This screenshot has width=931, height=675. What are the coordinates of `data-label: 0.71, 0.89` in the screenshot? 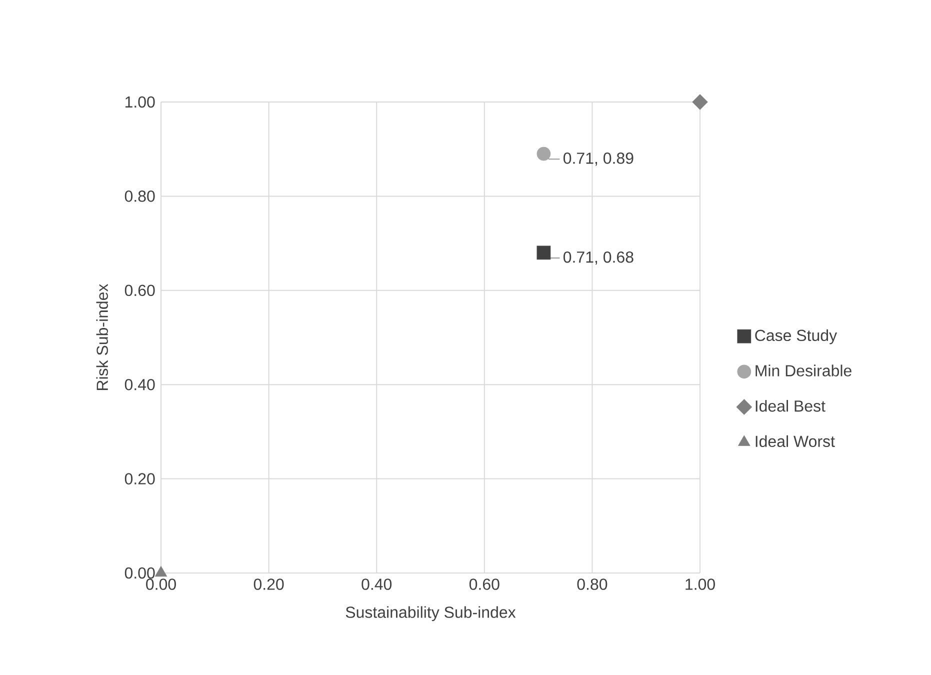 It's located at (598, 159).